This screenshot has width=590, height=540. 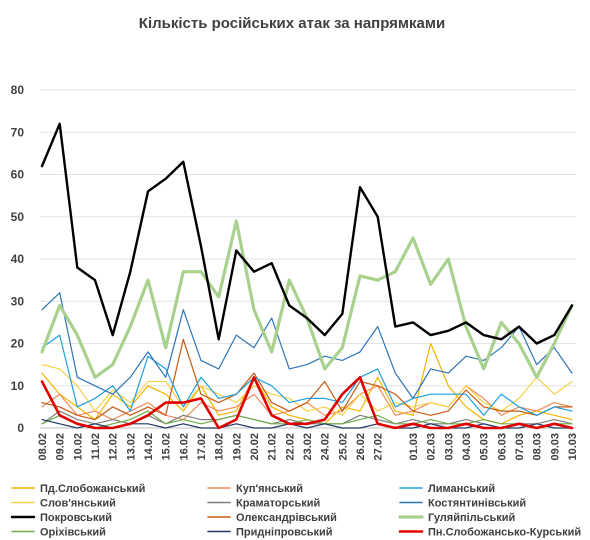 What do you see at coordinates (131, 447) in the screenshot?
I see `x-tick-label: 13.02` at bounding box center [131, 447].